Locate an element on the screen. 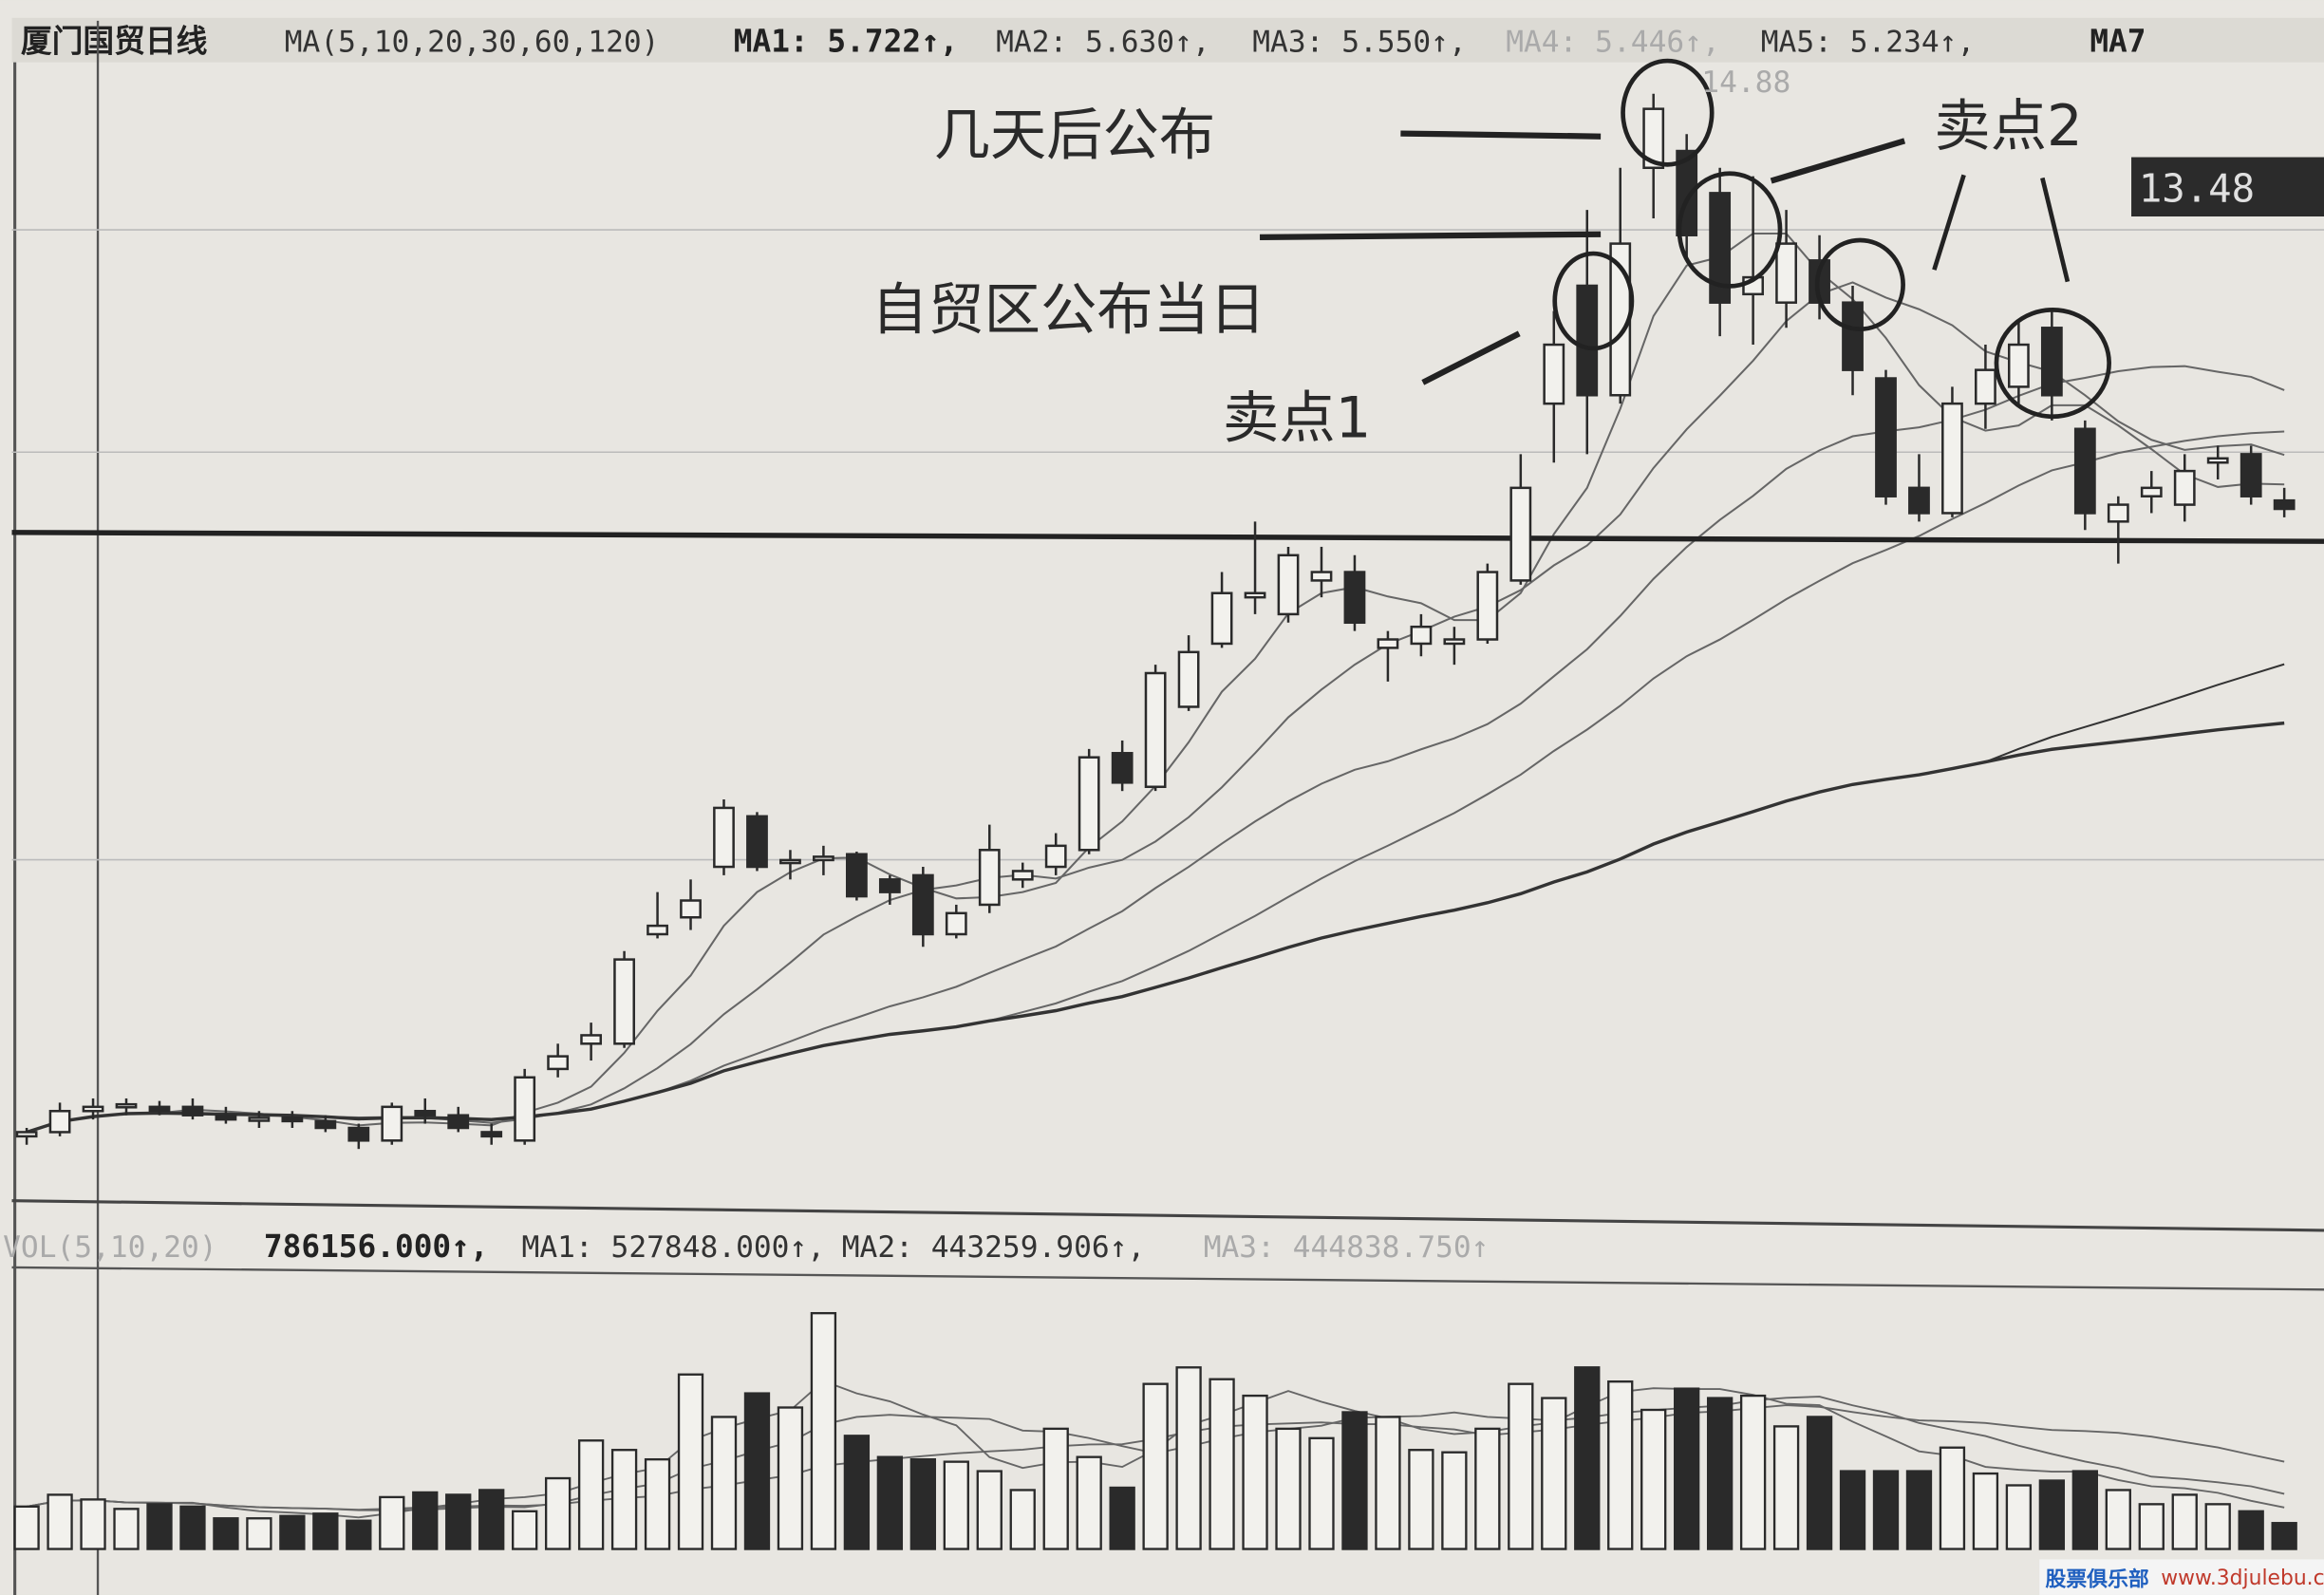 The height and width of the screenshot is (1595, 2324). watermark-url: www.3djulebu.com is located at coordinates (2242, 1578).